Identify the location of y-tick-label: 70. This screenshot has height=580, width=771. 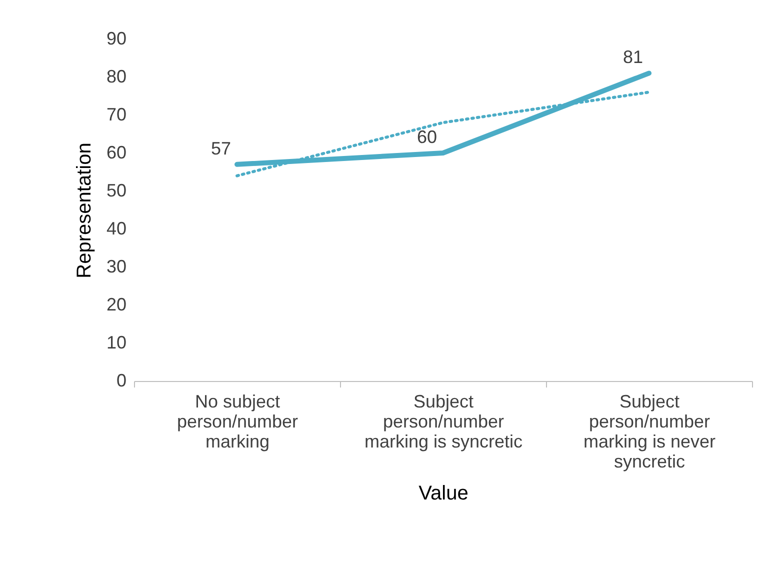
(116, 114).